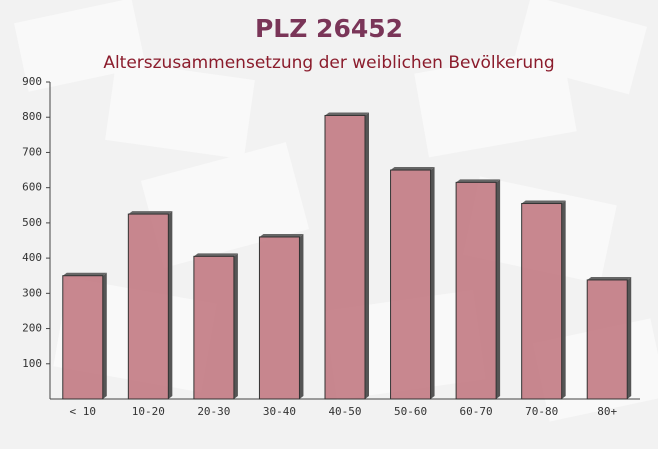 This screenshot has height=449, width=658. Describe the element at coordinates (279, 411) in the screenshot. I see `x-tick-label: 30-40` at that location.